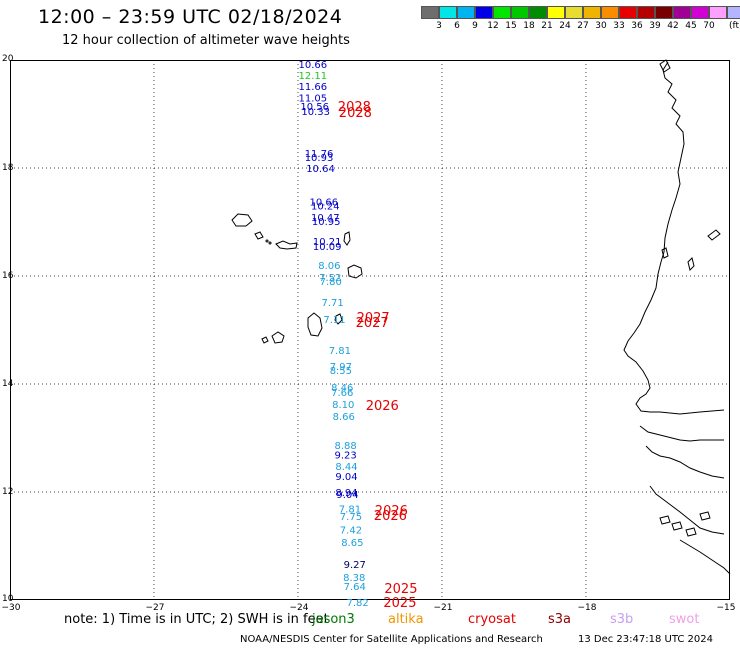 Image resolution: width=740 pixels, height=650 pixels. What do you see at coordinates (242, 220) in the screenshot?
I see `santo-antao-island` at bounding box center [242, 220].